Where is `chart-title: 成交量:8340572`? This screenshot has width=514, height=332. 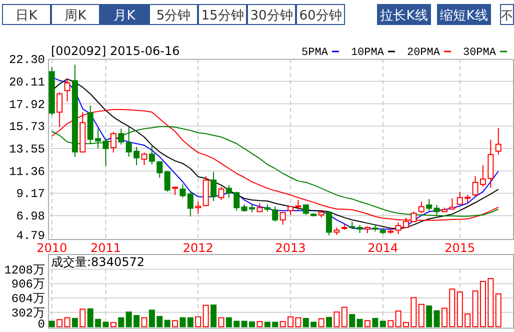
chart-title: 成交量:8340572 is located at coordinates (97, 262).